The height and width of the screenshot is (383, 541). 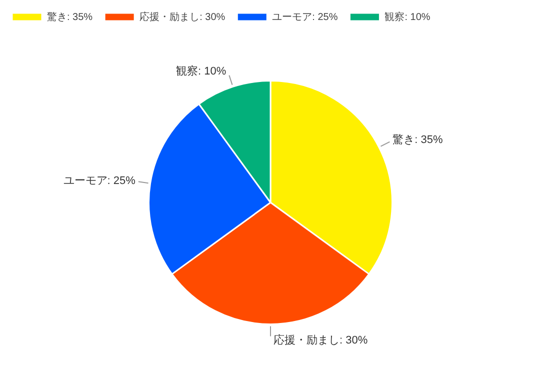 I want to click on legend-label: ユーモア: 25%, so click(x=305, y=17).